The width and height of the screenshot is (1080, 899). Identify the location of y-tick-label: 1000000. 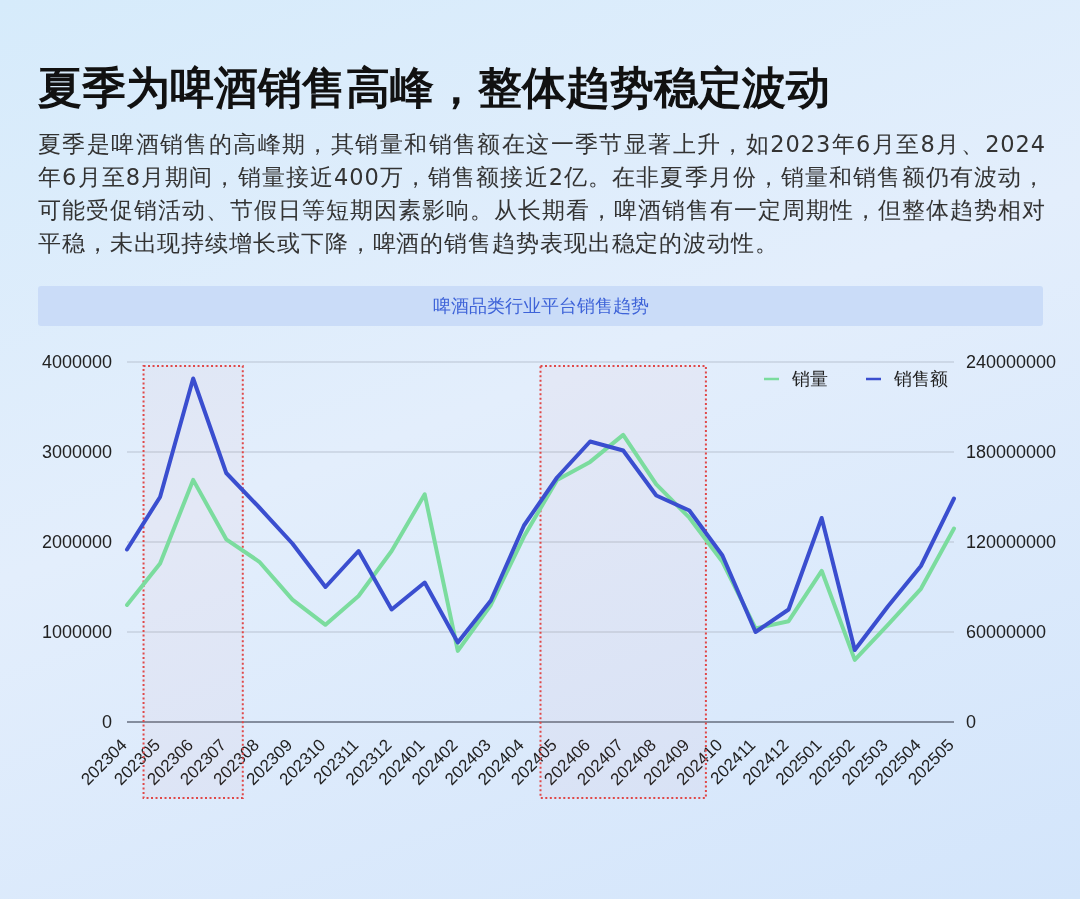
(76, 632).